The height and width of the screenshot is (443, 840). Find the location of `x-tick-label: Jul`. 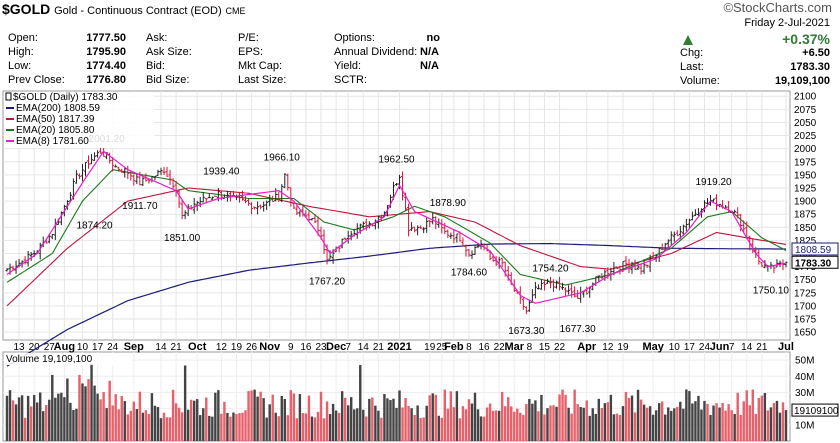

x-tick-label: Jul is located at coordinates (786, 347).